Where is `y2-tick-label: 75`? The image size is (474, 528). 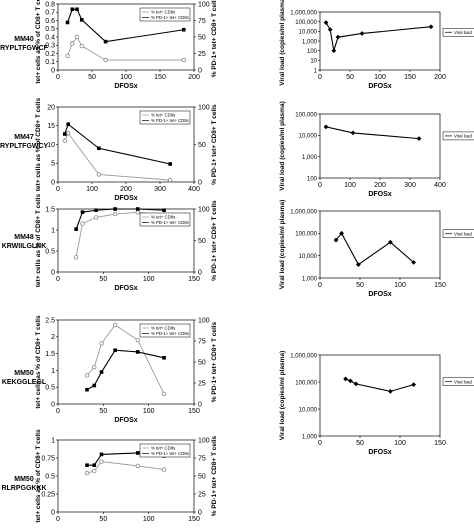 y2-tick-label: 75 is located at coordinates (202, 341).